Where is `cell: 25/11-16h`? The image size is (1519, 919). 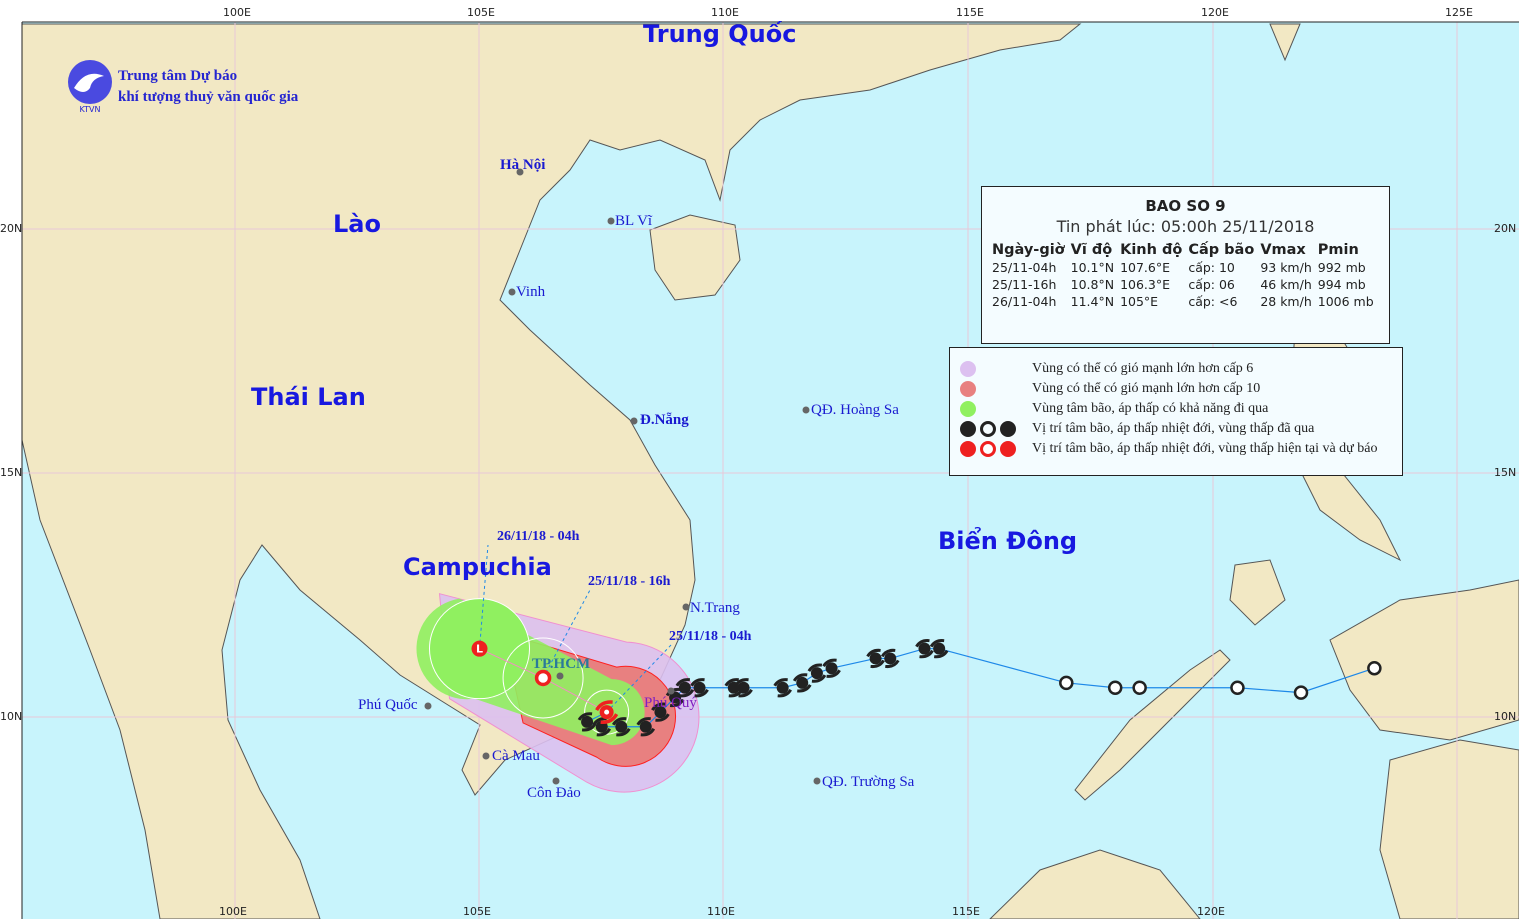
cell: 25/11-16h is located at coordinates (1024, 284).